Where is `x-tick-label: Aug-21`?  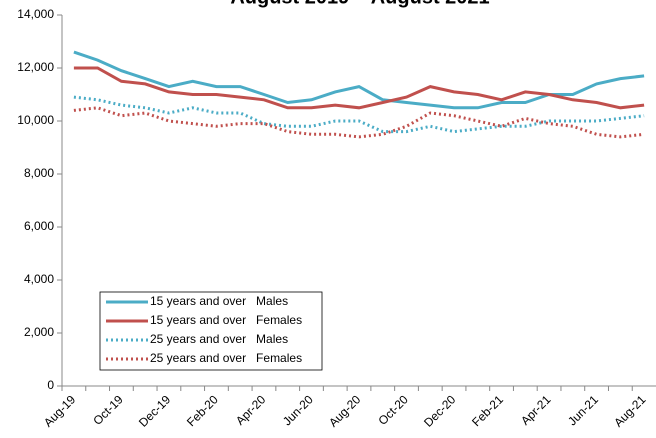
x-tick-label: Aug-21 is located at coordinates (629, 410).